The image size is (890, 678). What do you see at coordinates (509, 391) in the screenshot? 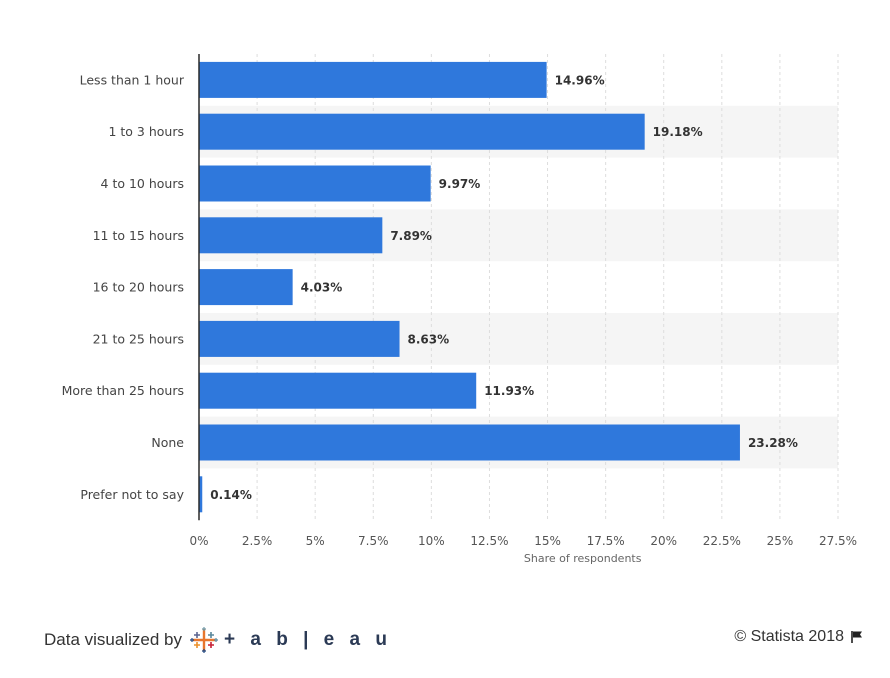
I see `data-label: 11.93%` at bounding box center [509, 391].